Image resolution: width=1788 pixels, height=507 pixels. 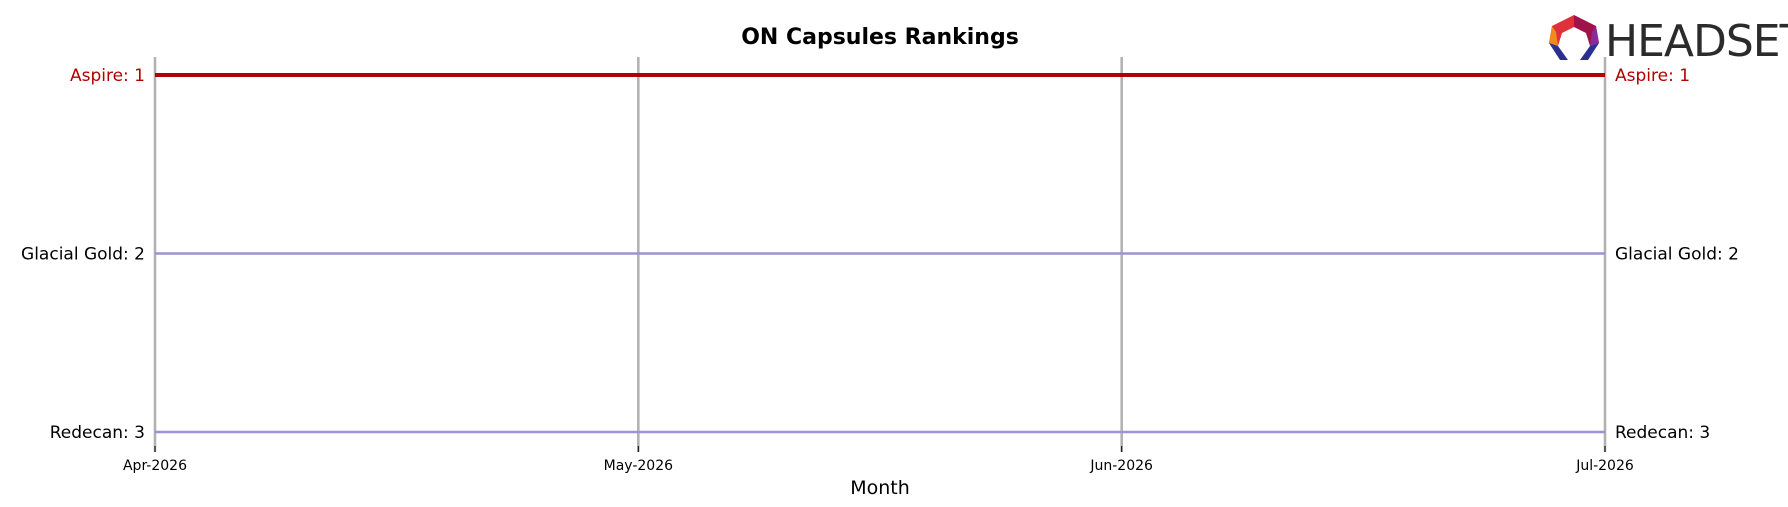 What do you see at coordinates (1652, 76) in the screenshot?
I see `right-rank-label: Aspire: 1` at bounding box center [1652, 76].